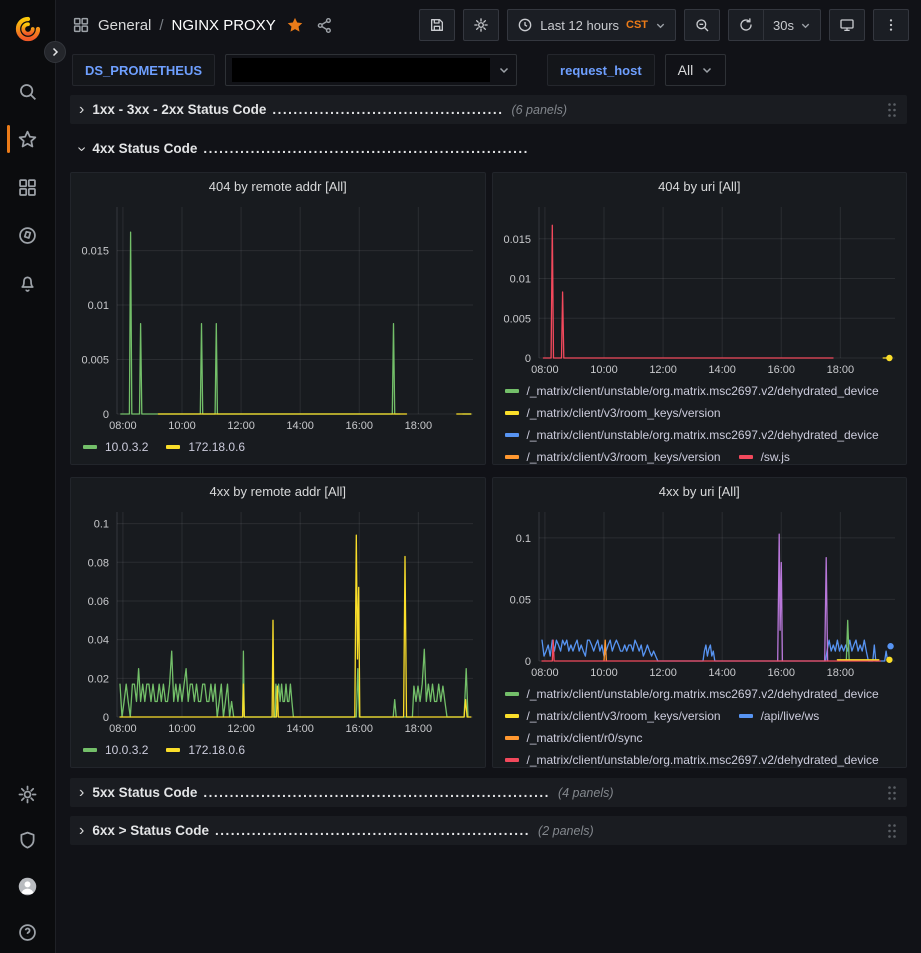  I want to click on svg-text: 14:00, so click(300, 729).